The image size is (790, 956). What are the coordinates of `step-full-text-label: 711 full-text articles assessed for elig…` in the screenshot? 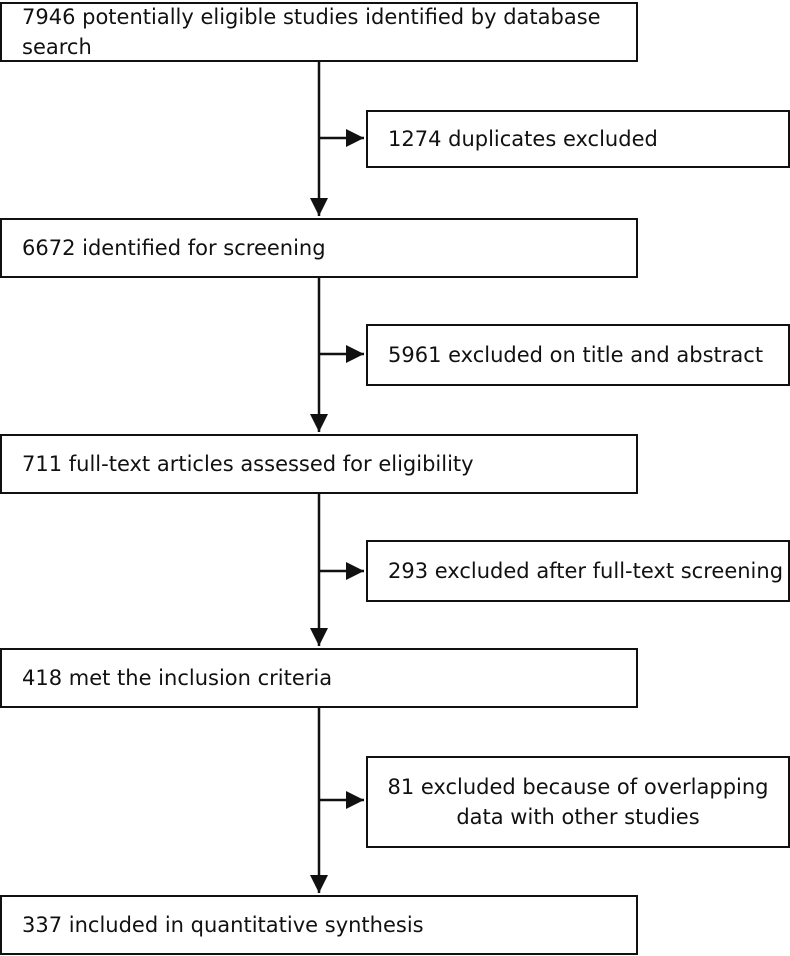 It's located at (248, 464).